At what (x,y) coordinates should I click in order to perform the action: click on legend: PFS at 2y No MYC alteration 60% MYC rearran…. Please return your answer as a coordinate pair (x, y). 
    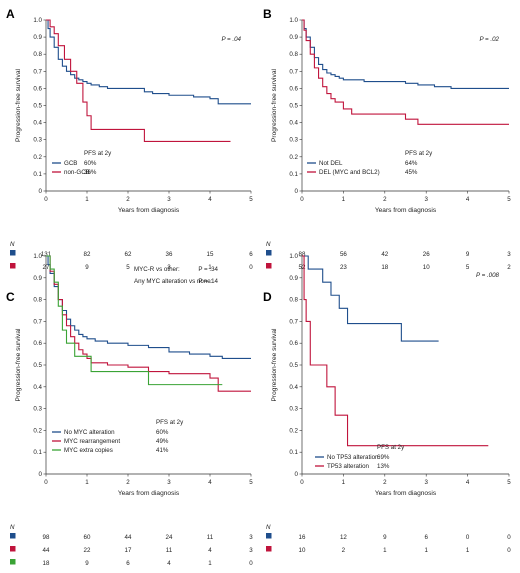
    Looking at the image, I should click on (118, 436).